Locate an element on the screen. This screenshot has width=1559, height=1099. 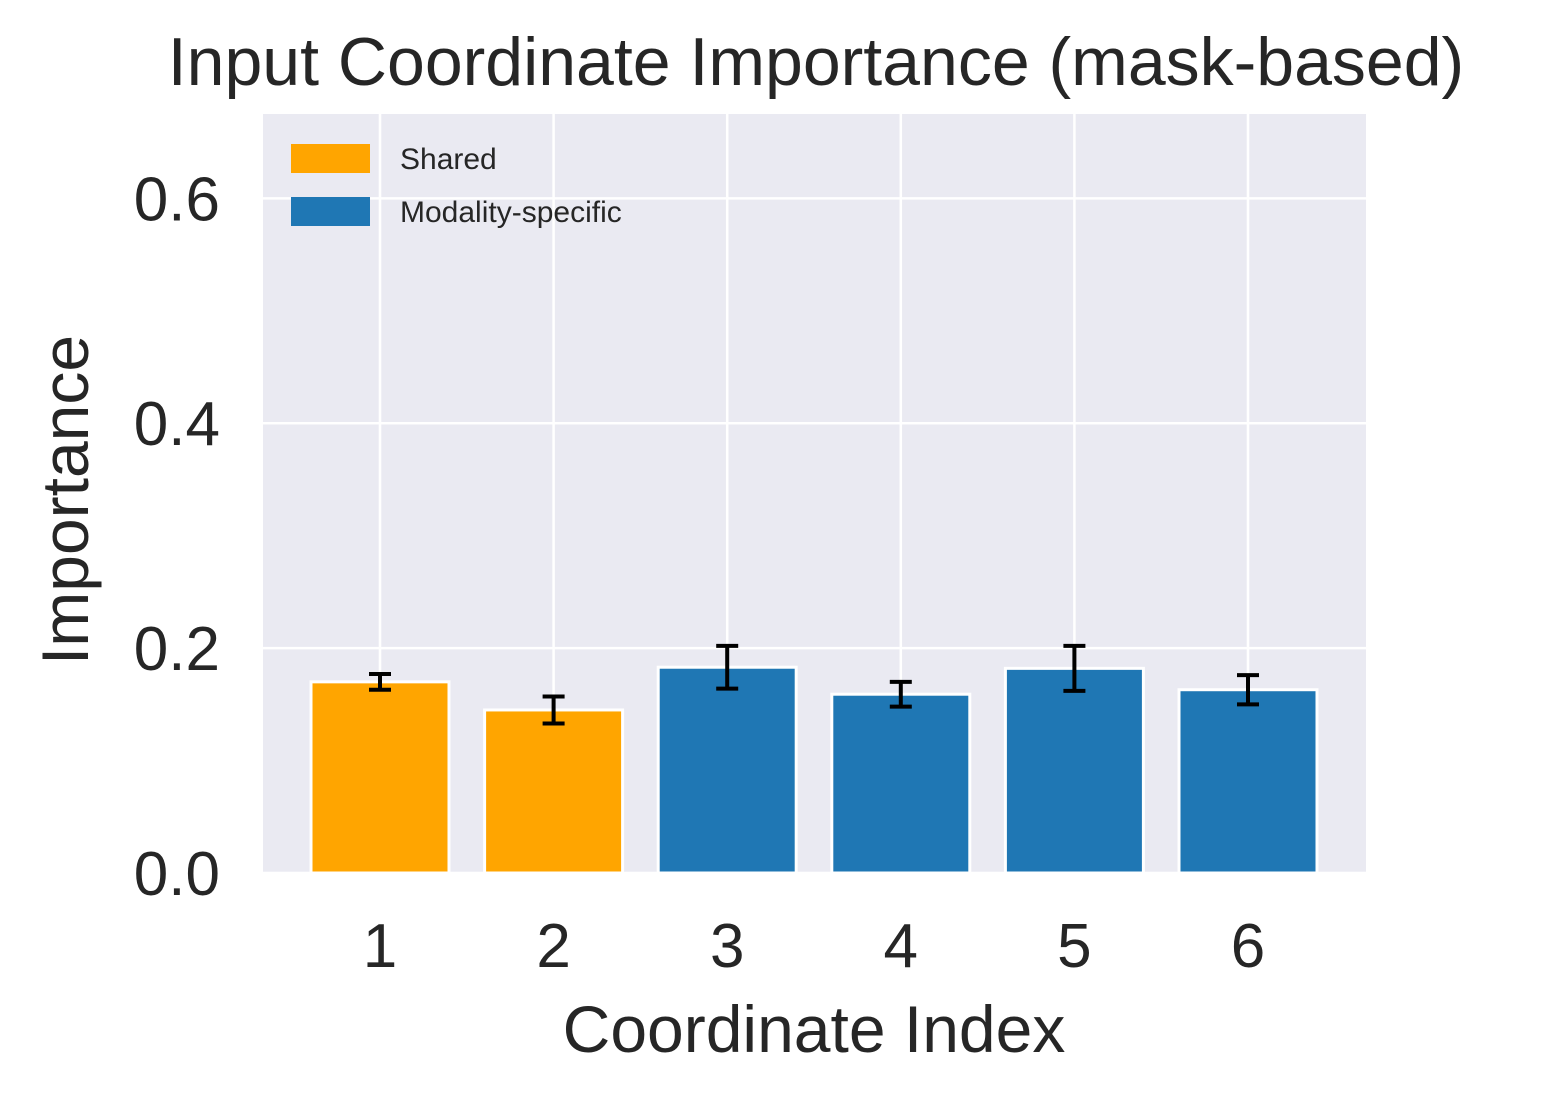
x-tick-label: 1 is located at coordinates (380, 946).